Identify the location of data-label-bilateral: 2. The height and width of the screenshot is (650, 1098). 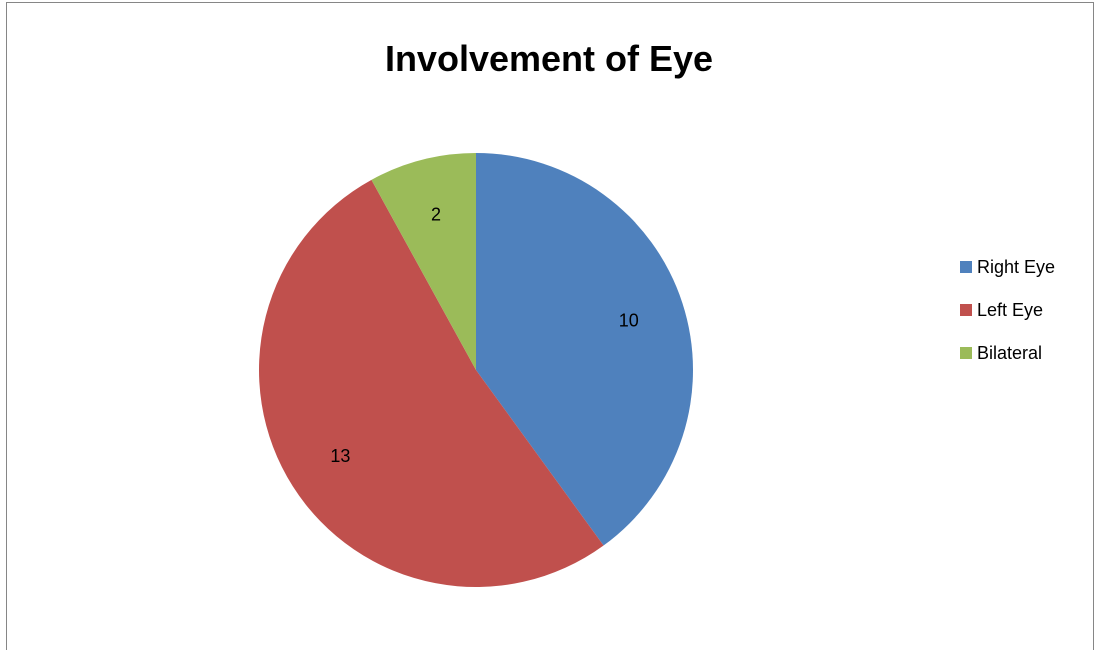
(436, 214).